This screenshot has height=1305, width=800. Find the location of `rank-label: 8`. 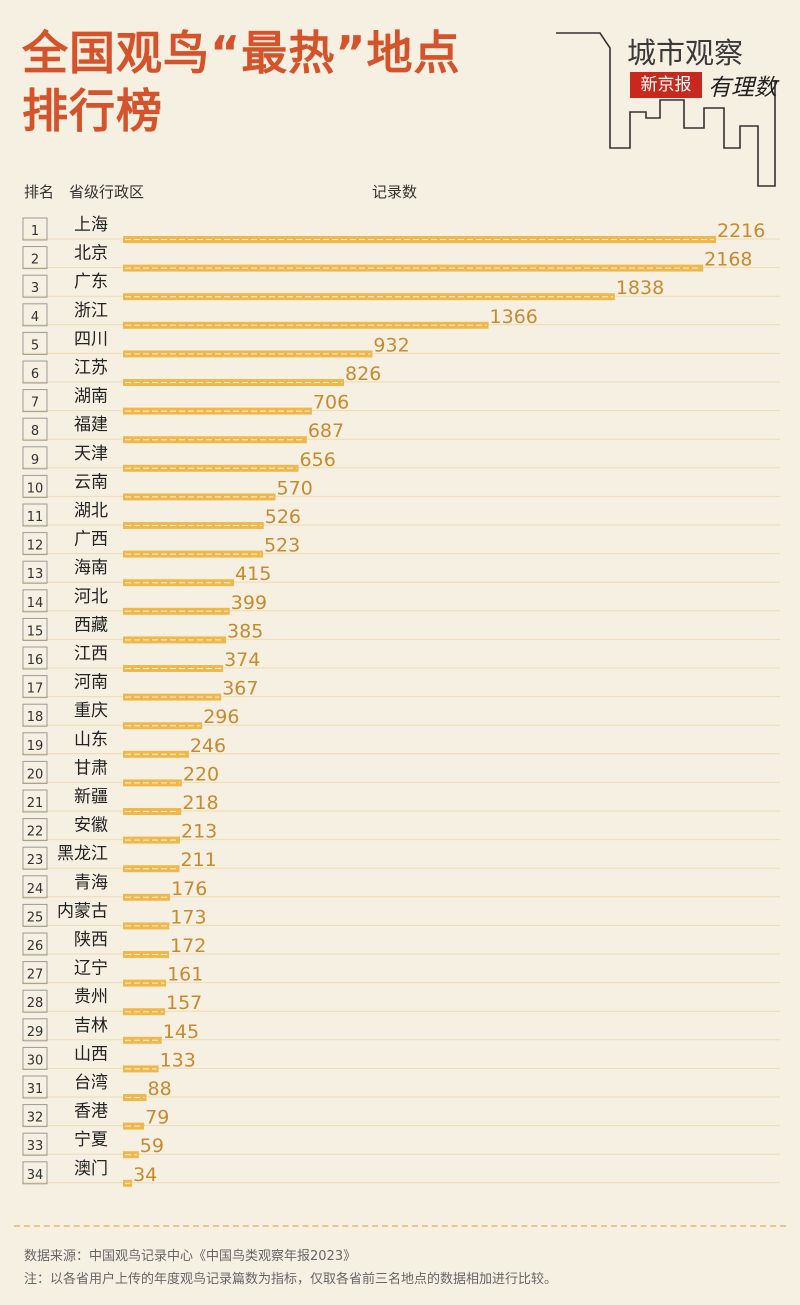

rank-label: 8 is located at coordinates (35, 431).